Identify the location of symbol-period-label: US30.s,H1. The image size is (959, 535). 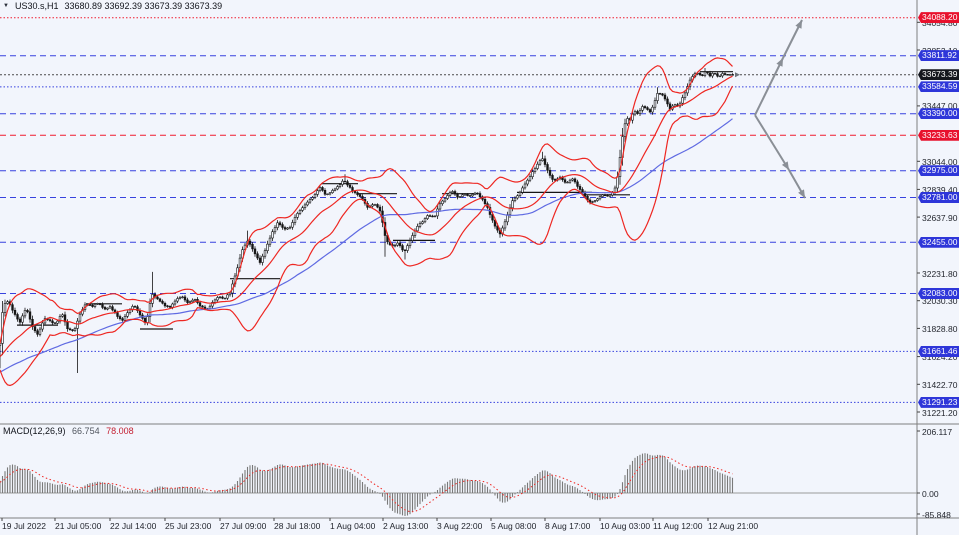
(36, 6).